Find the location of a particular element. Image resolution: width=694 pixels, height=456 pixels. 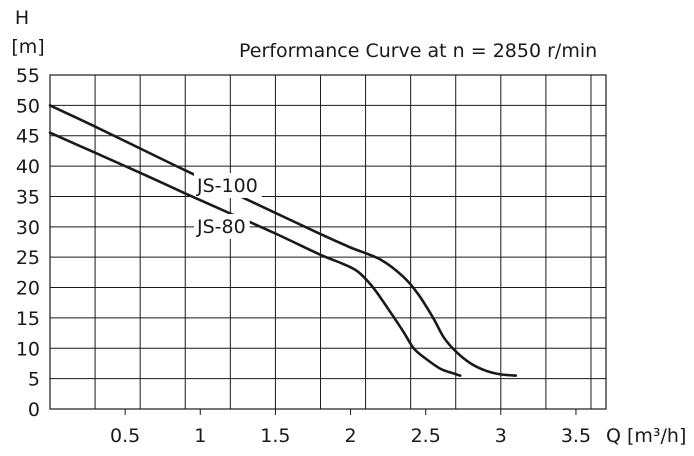

y-tick-label: 5 is located at coordinates (34, 380).